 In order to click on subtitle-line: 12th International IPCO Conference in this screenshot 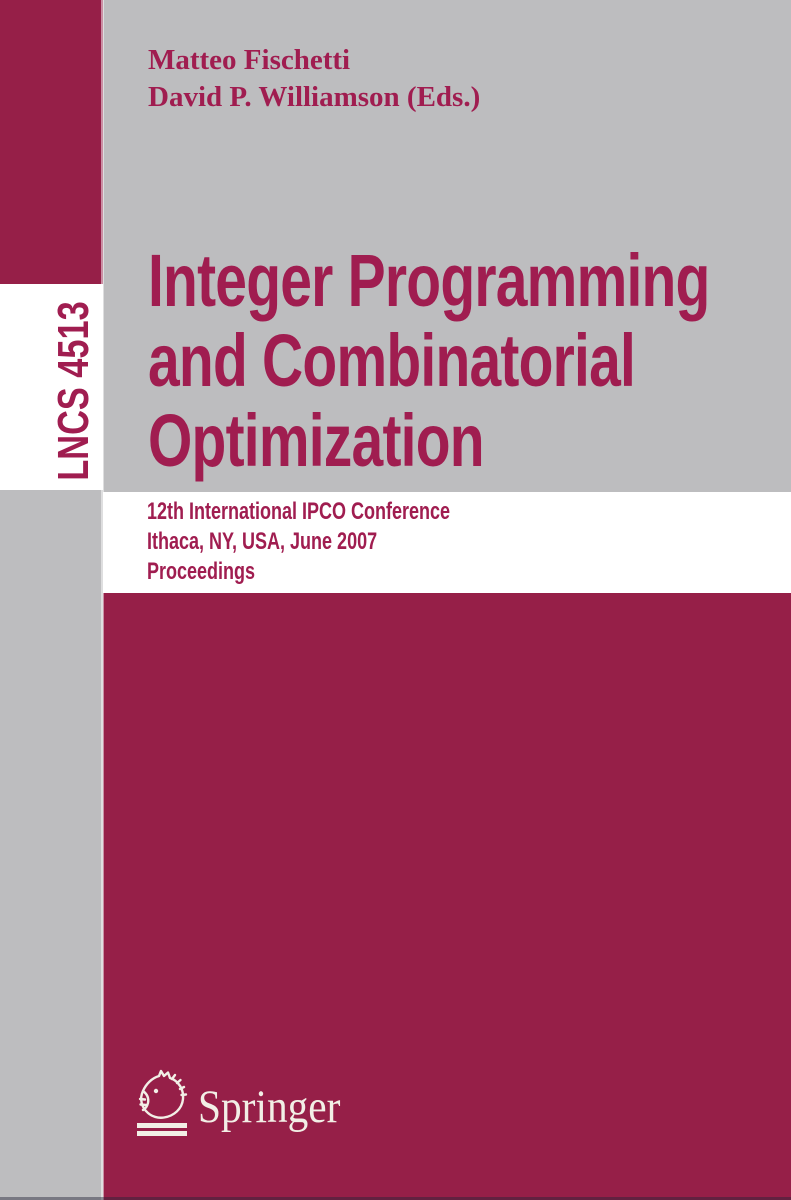, I will do `click(299, 511)`.